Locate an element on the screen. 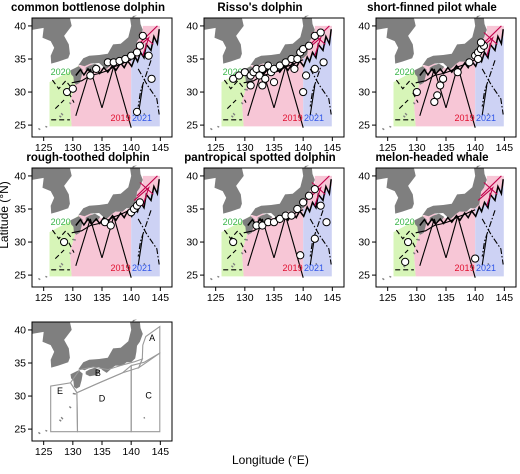 The image size is (520, 474). trackline-zigzag is located at coordinates (461, 53).